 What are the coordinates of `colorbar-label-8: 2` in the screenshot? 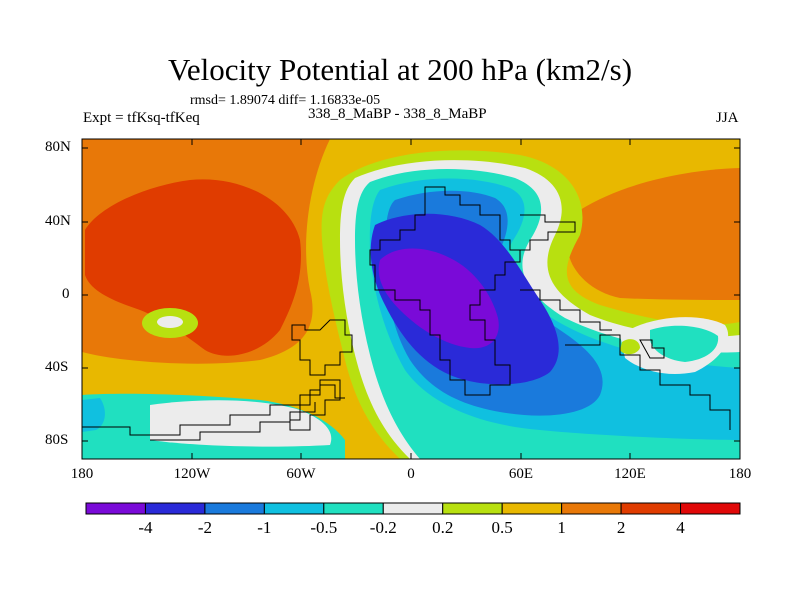 It's located at (621, 527).